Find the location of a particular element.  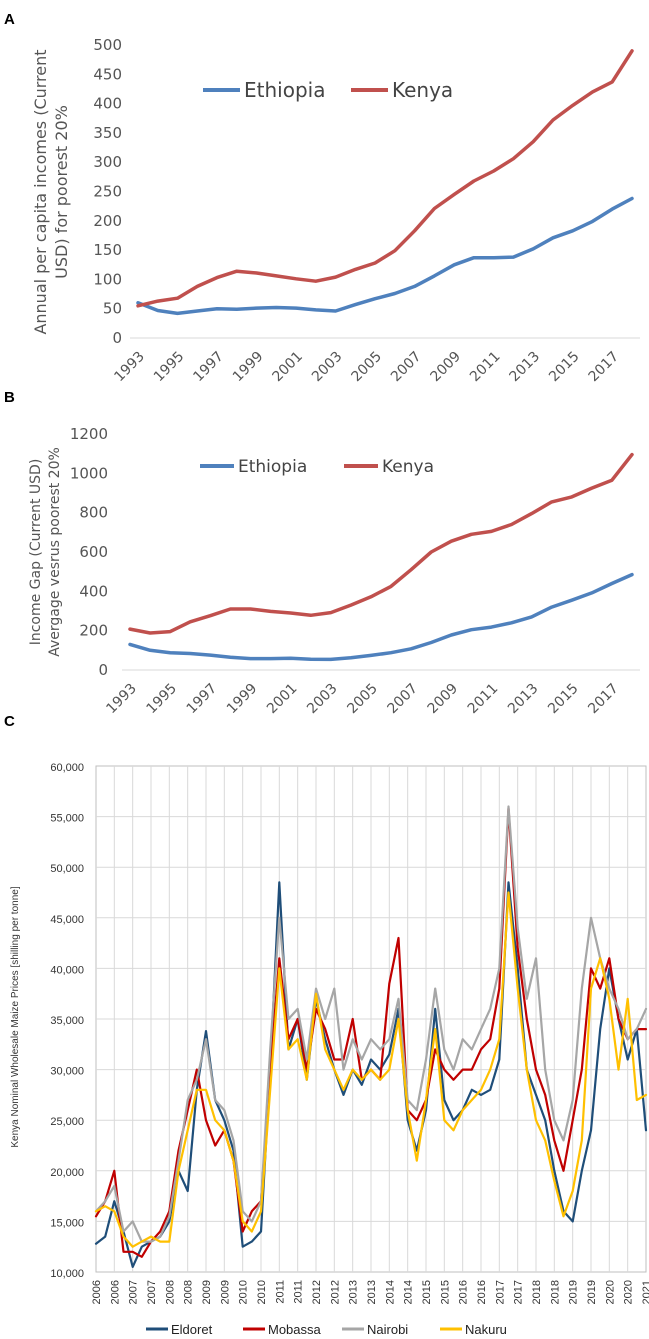

panel-b-xtick-label: 2017 is located at coordinates (603, 699).